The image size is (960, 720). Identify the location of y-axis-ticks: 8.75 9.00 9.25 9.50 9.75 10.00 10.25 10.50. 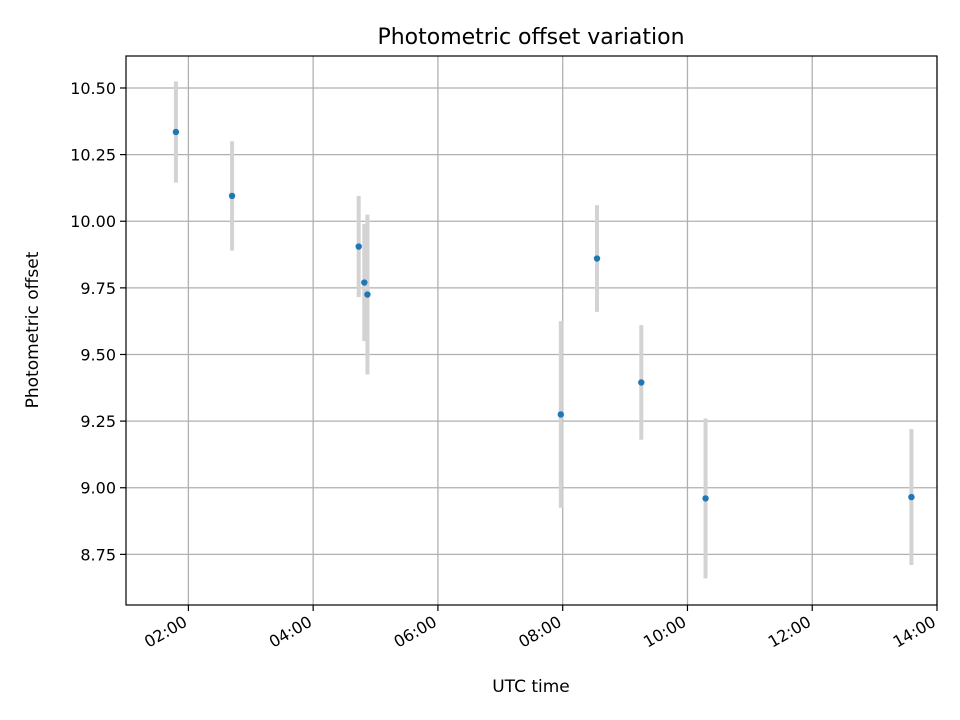
(98, 321).